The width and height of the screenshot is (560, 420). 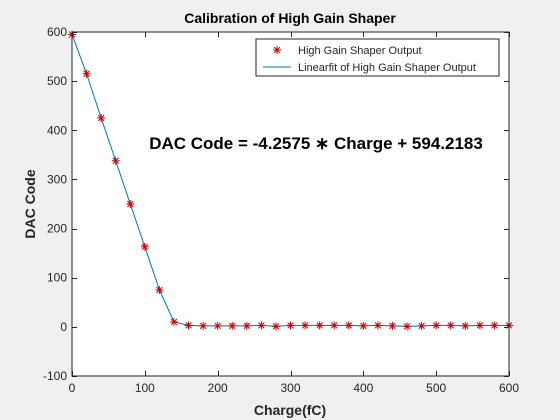 What do you see at coordinates (63, 327) in the screenshot?
I see `y-tick-label: 0` at bounding box center [63, 327].